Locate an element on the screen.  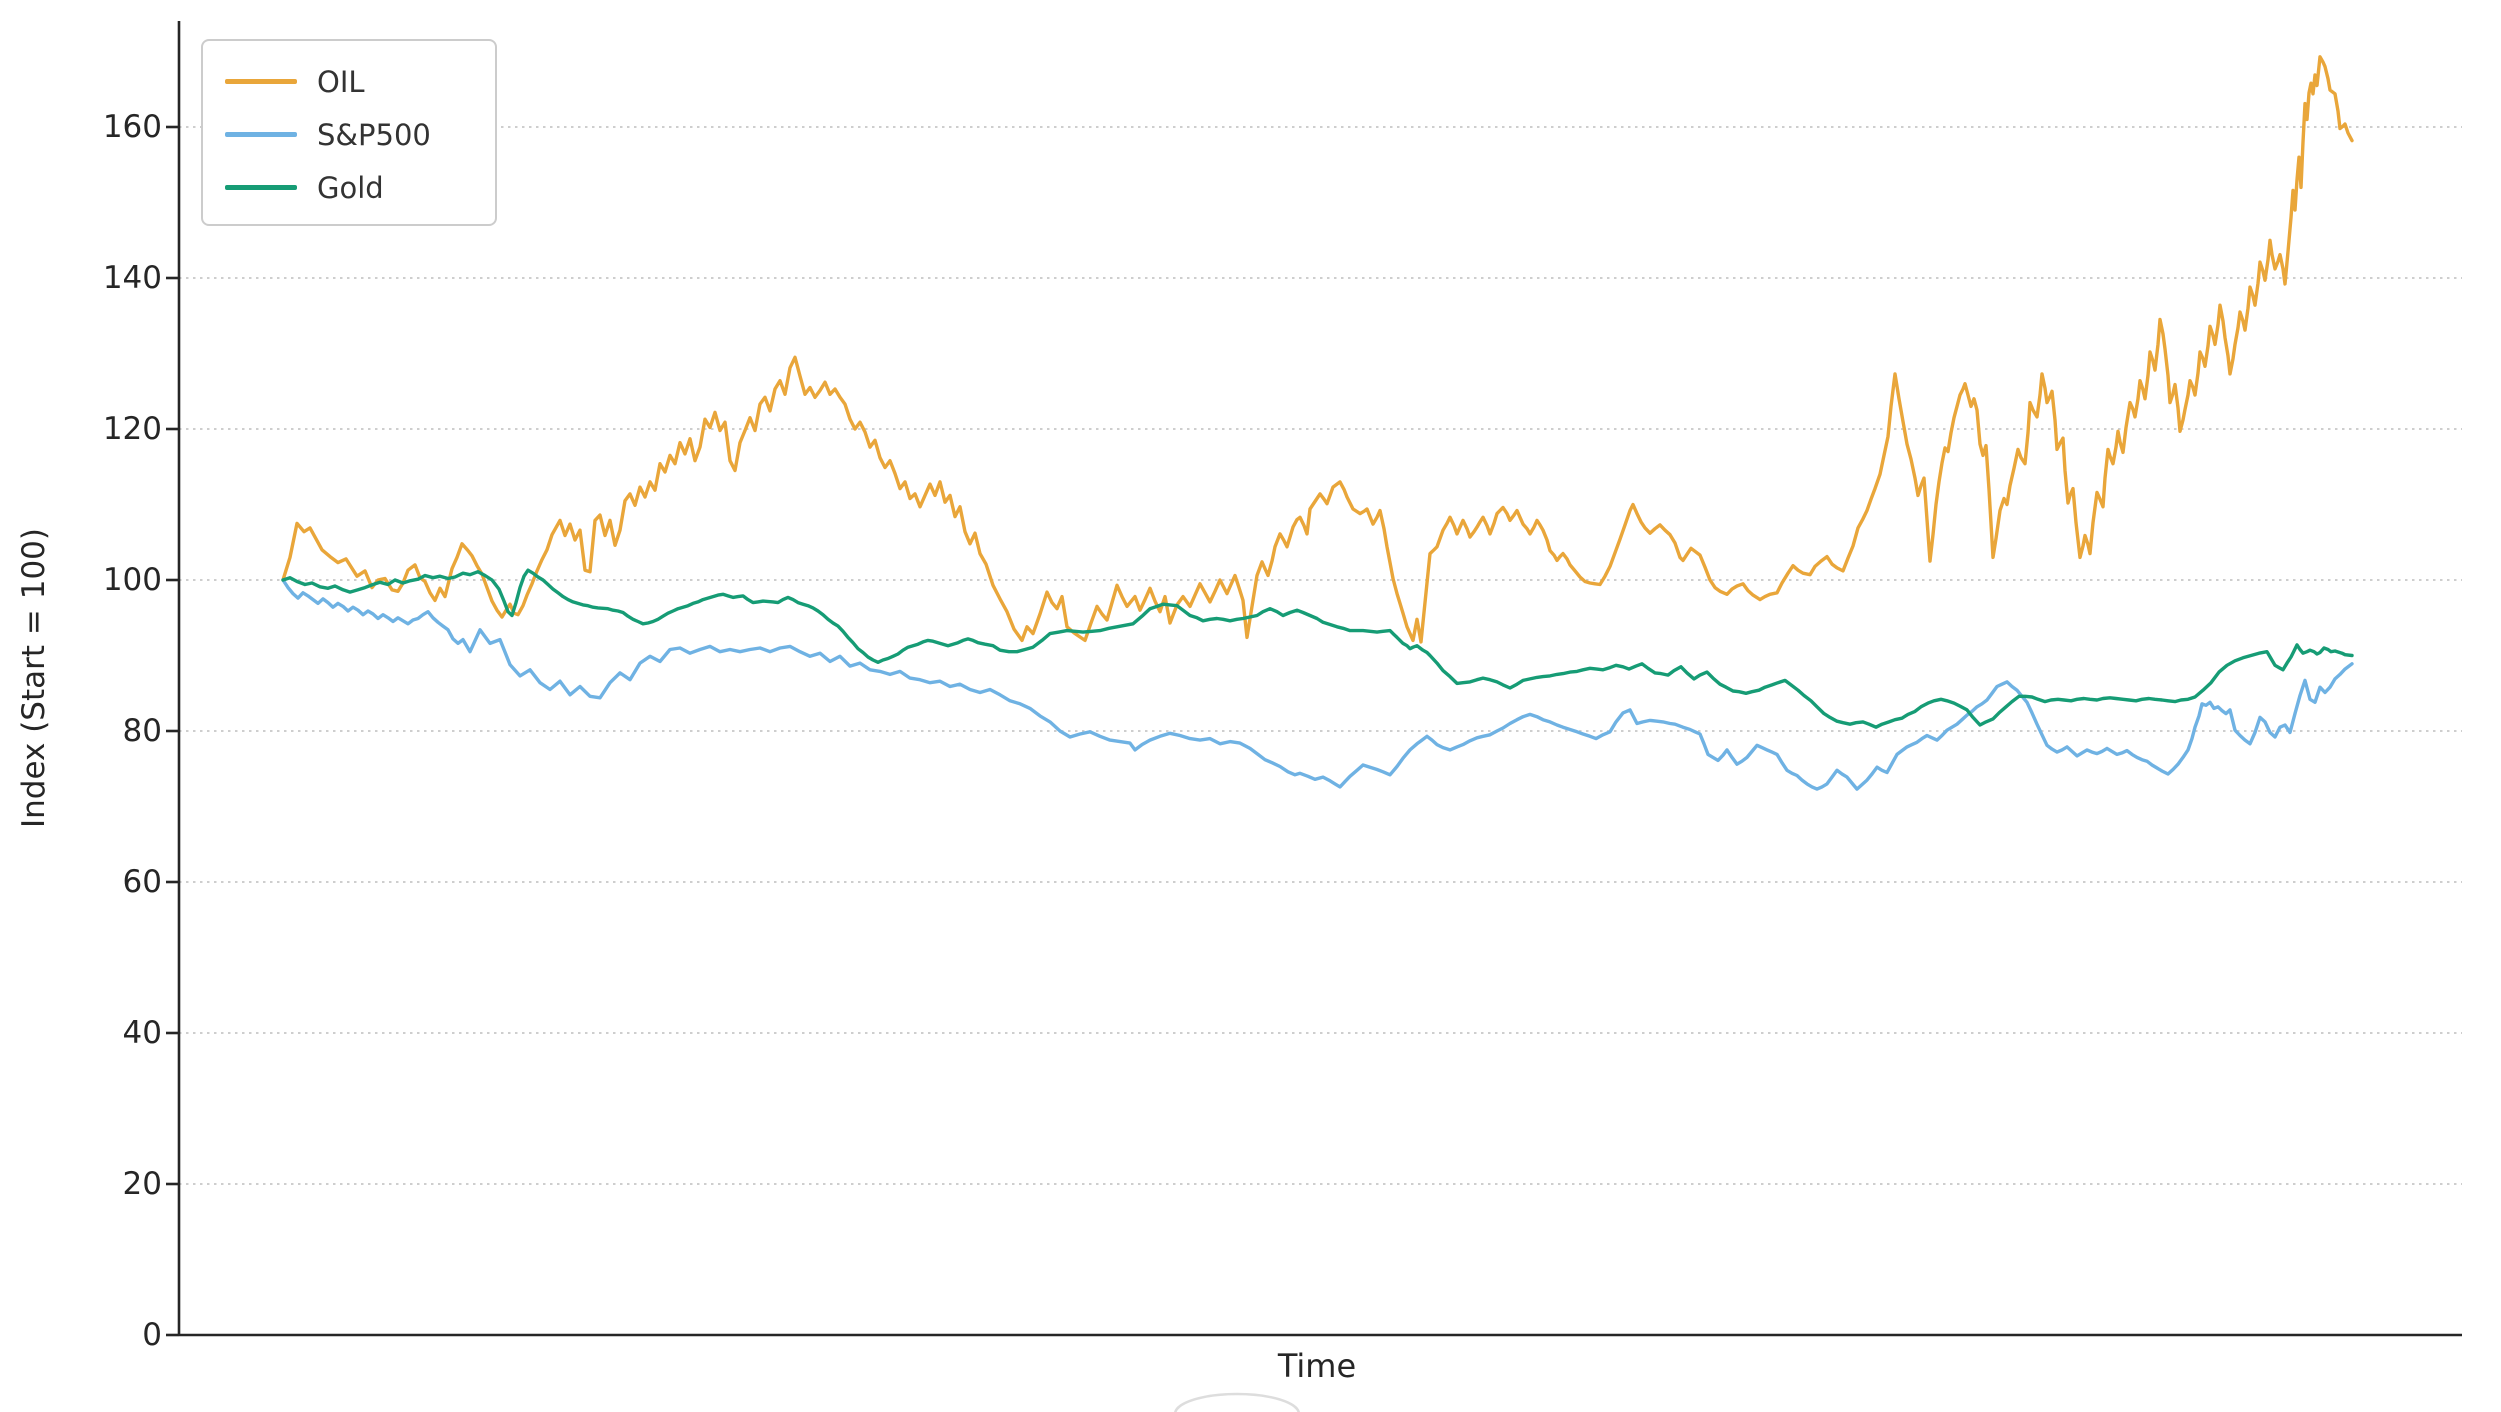
series-line-sp500 is located at coordinates (1317, 684).